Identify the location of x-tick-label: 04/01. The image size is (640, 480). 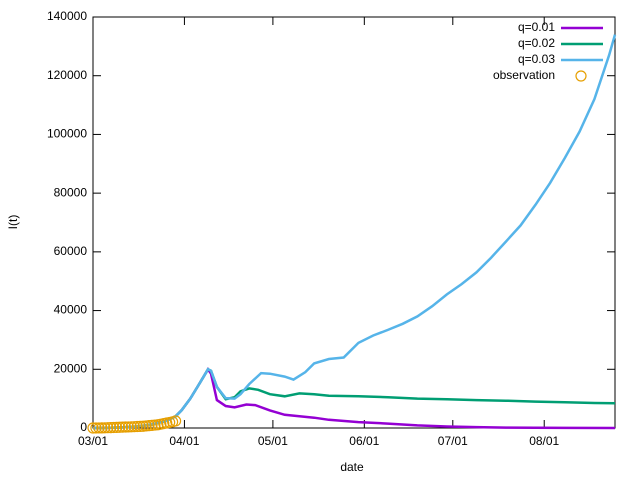
(184, 441).